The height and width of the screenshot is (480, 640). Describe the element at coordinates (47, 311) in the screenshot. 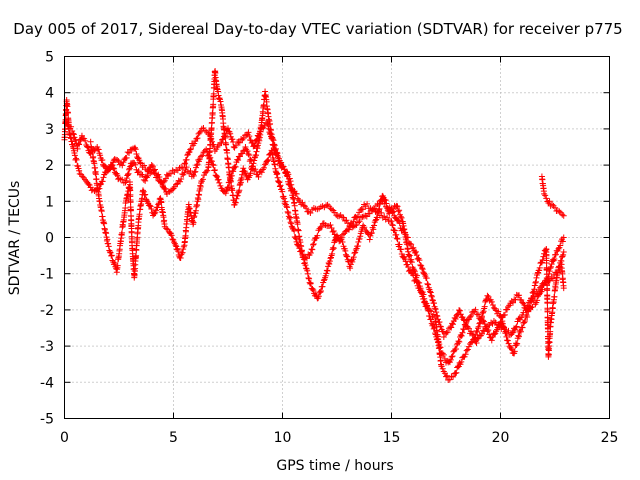

I see `y-tick-label: -2` at that location.